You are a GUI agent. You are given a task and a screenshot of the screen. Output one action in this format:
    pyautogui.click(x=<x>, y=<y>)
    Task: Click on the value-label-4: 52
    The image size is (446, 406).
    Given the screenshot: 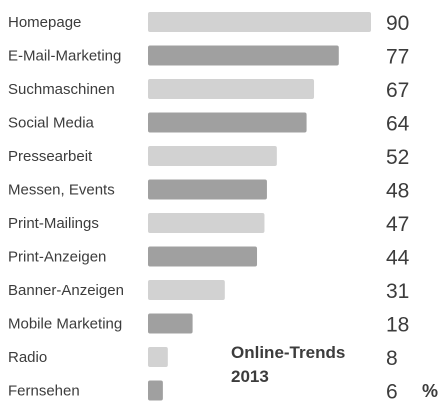 What is the action you would take?
    pyautogui.click(x=397, y=157)
    